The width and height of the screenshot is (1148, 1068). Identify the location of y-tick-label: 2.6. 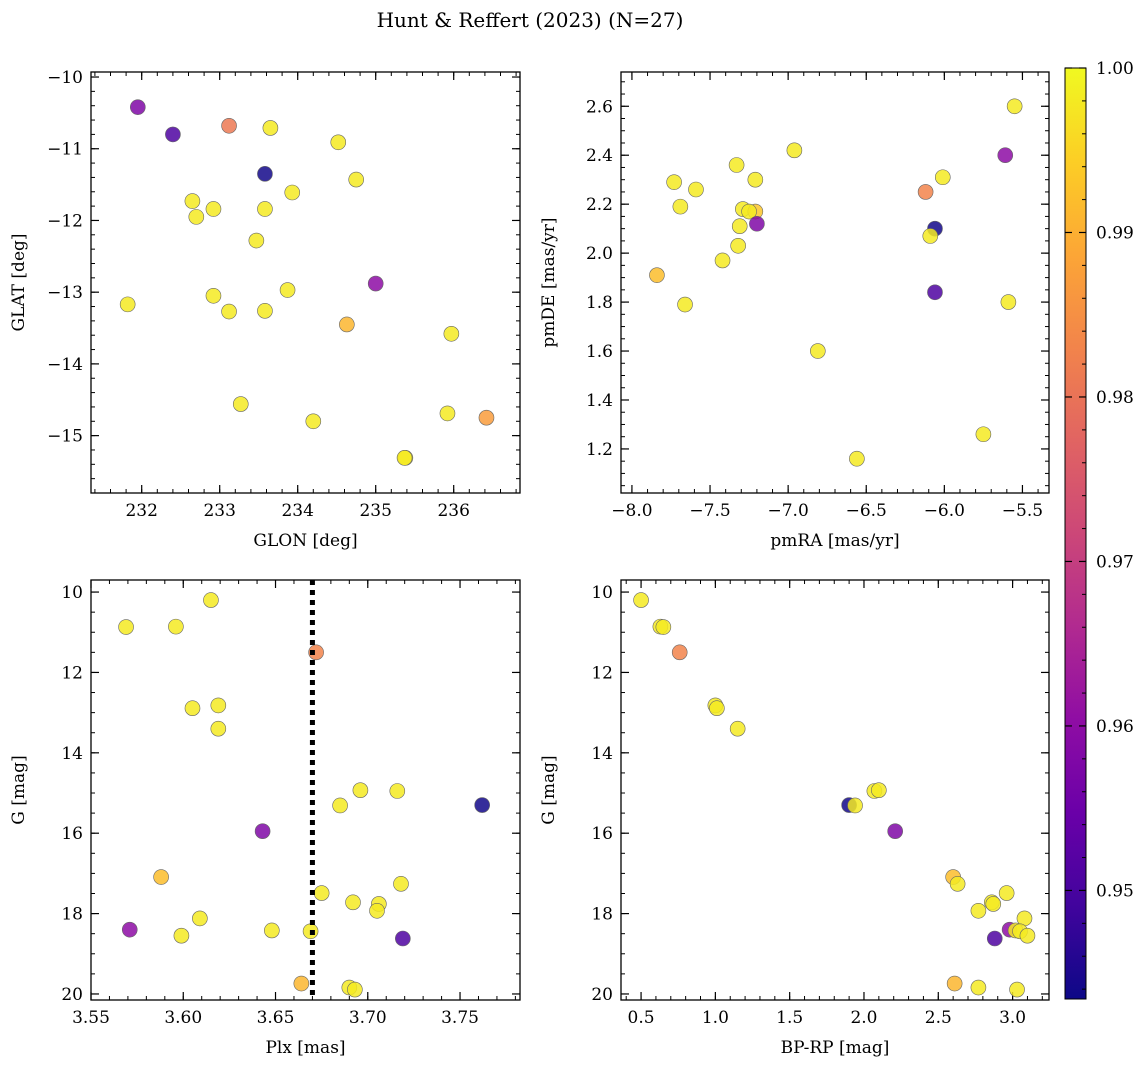
(599, 107).